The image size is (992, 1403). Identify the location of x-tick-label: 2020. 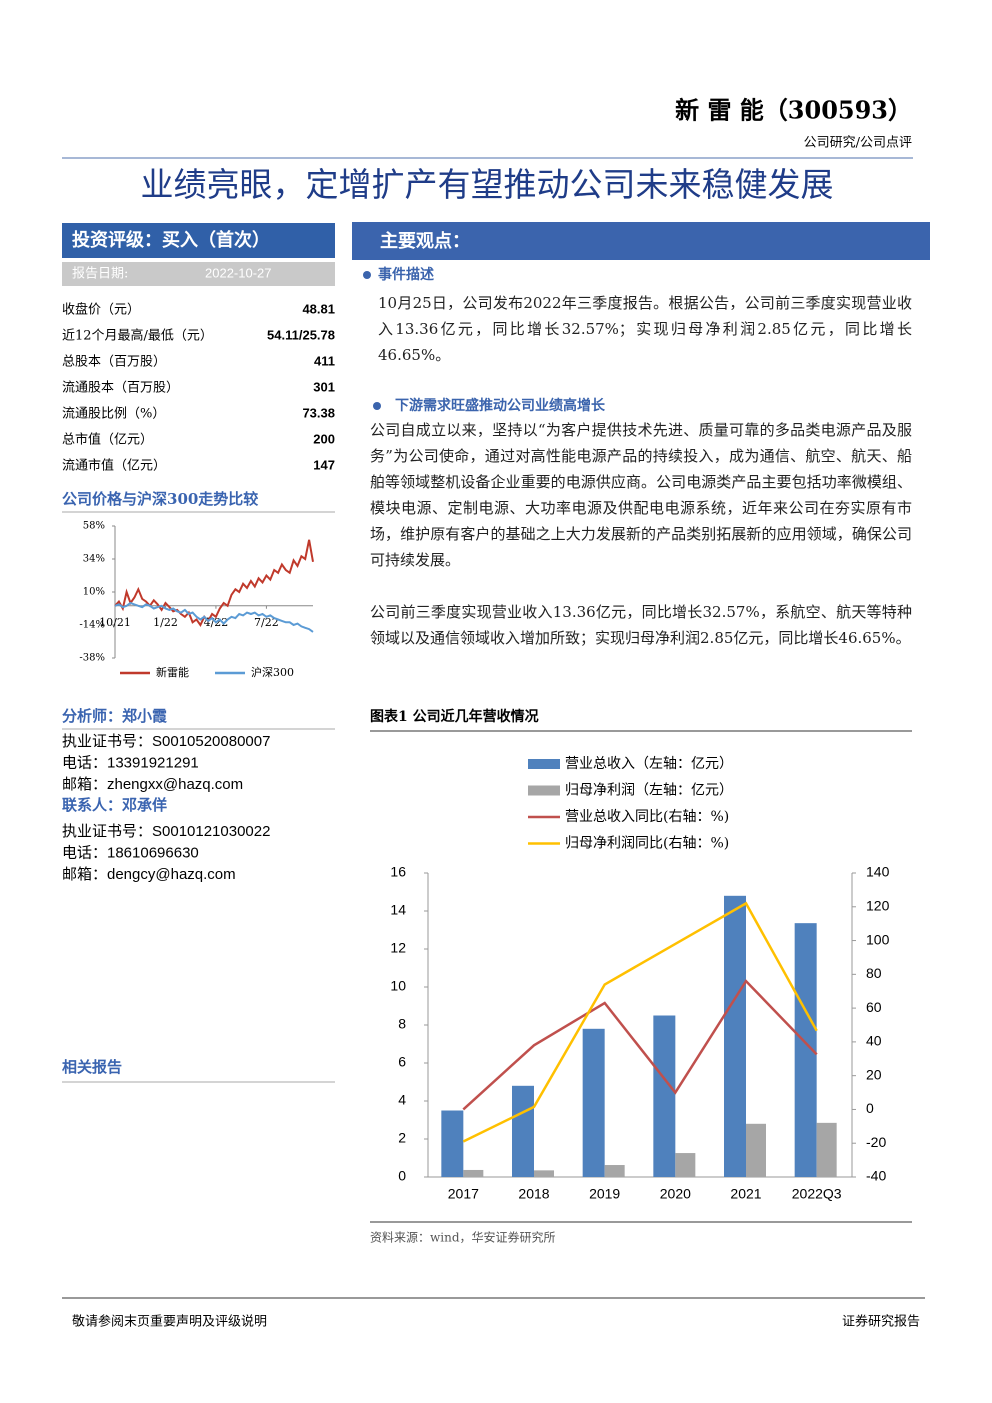
(675, 1194).